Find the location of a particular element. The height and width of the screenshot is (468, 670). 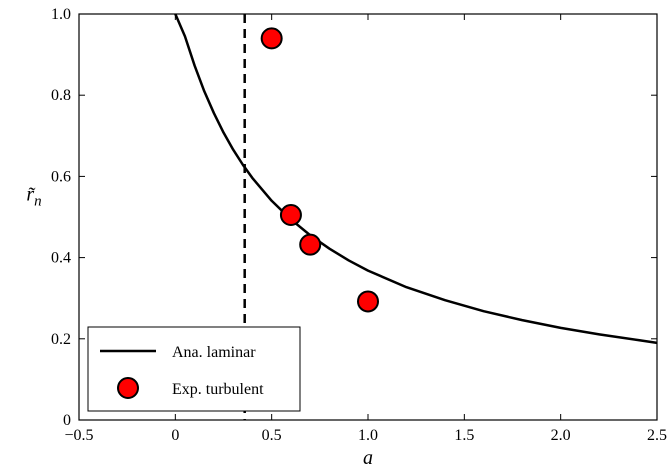

legend: Ana. laminar Exp. turbulent is located at coordinates (194, 369).